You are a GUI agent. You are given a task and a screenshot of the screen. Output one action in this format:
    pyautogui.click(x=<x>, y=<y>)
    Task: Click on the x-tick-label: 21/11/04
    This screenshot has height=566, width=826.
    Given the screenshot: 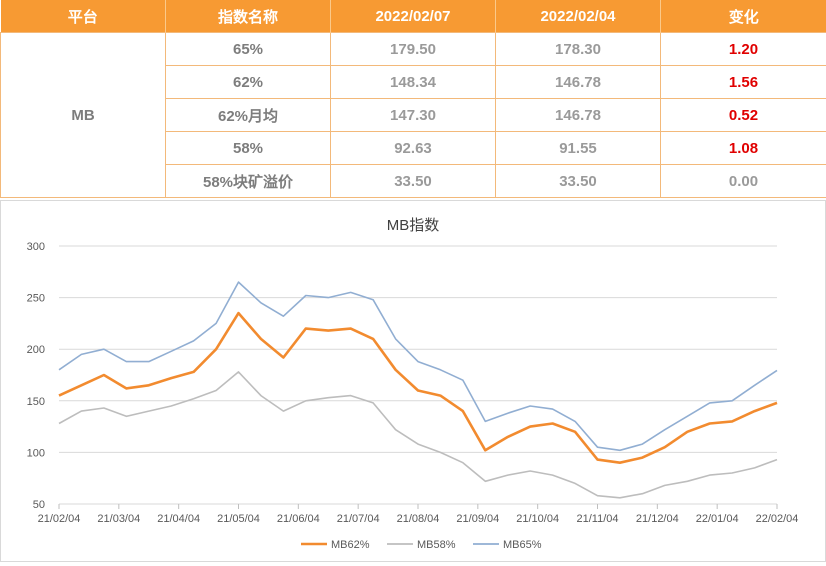 What is the action you would take?
    pyautogui.click(x=597, y=519)
    